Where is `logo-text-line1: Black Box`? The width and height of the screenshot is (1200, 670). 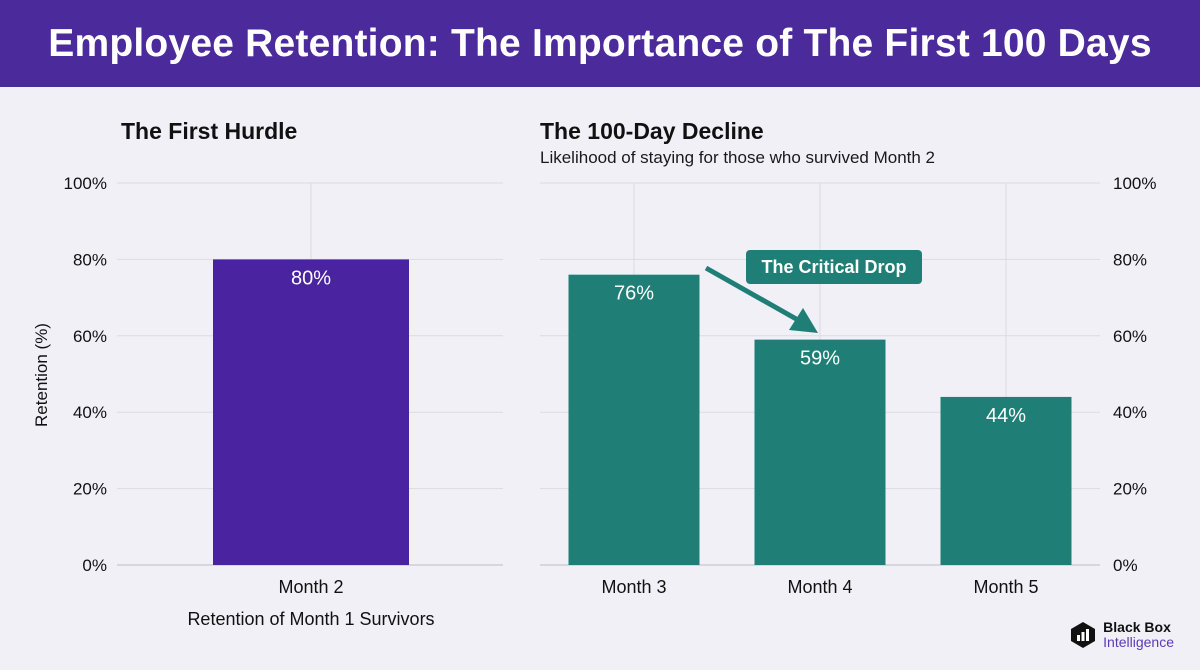 logo-text-line1: Black Box is located at coordinates (1137, 627).